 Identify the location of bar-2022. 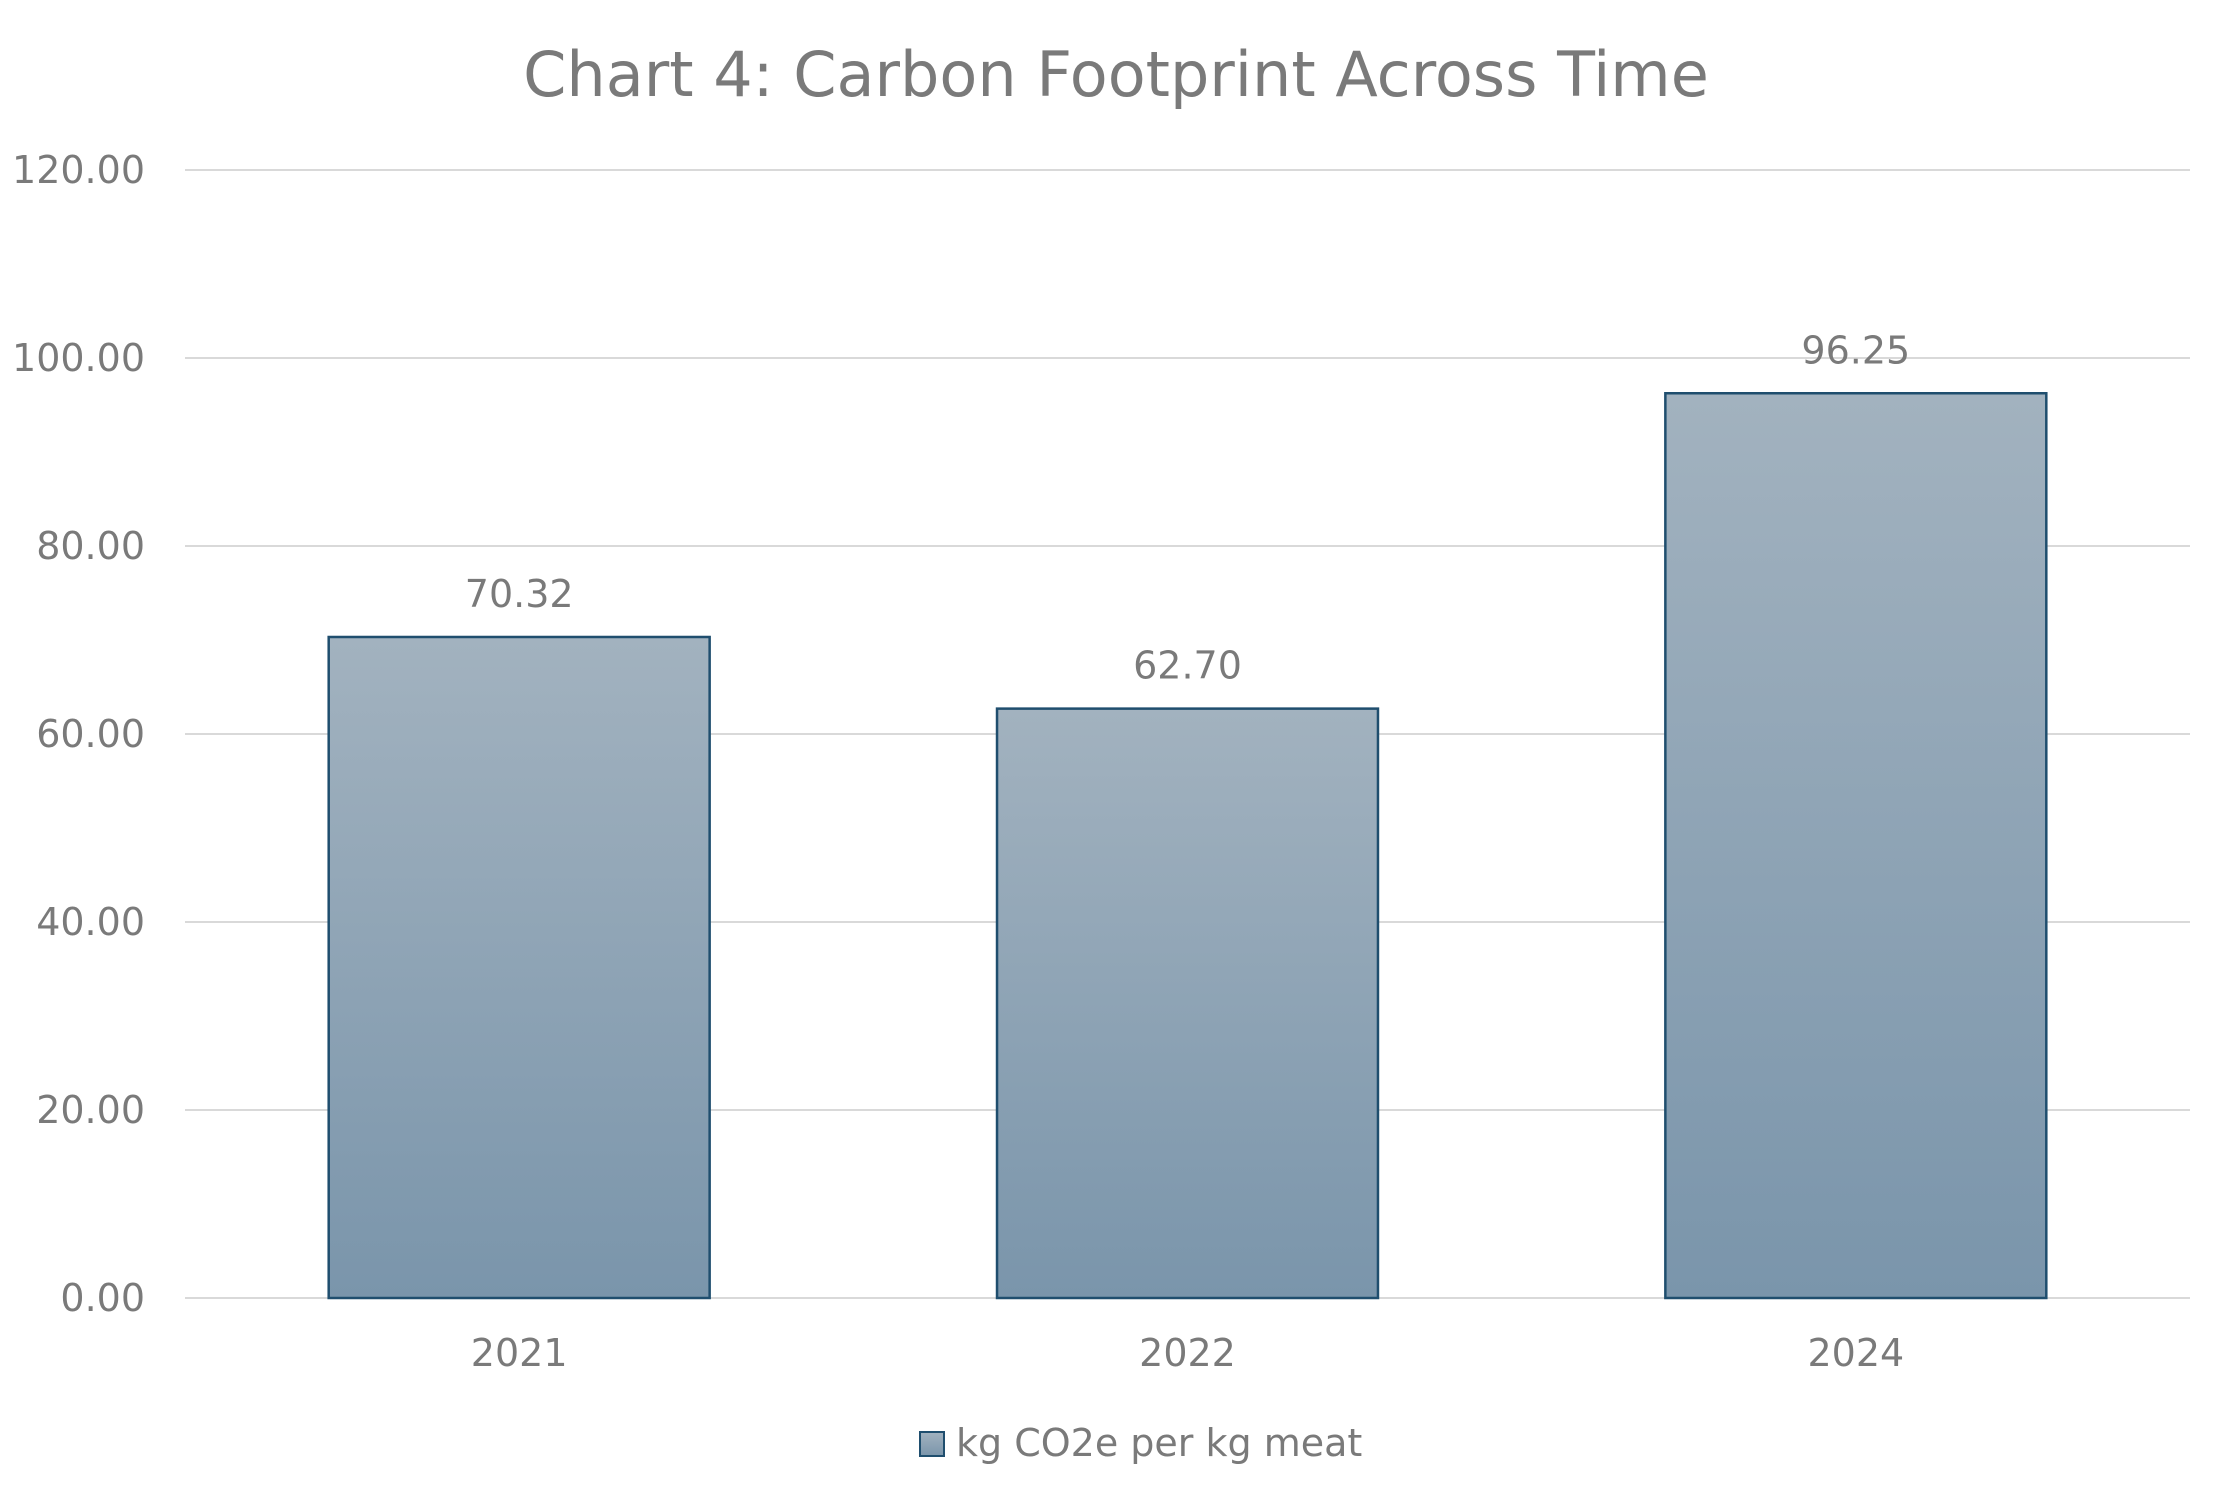
(1187, 1003).